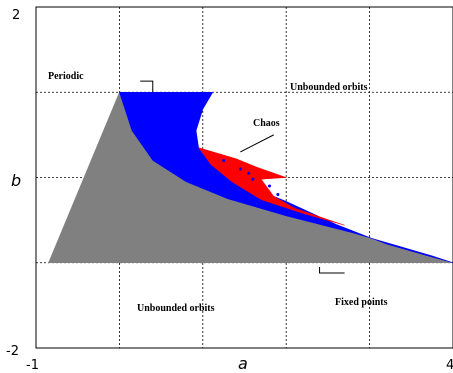  I want to click on annotation-periodic: Periodic, so click(66, 76).